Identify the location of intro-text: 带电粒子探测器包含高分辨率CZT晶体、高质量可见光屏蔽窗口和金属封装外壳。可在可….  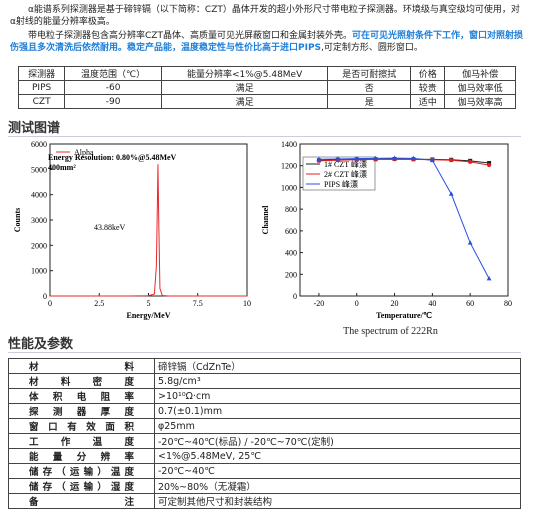
(266, 42).